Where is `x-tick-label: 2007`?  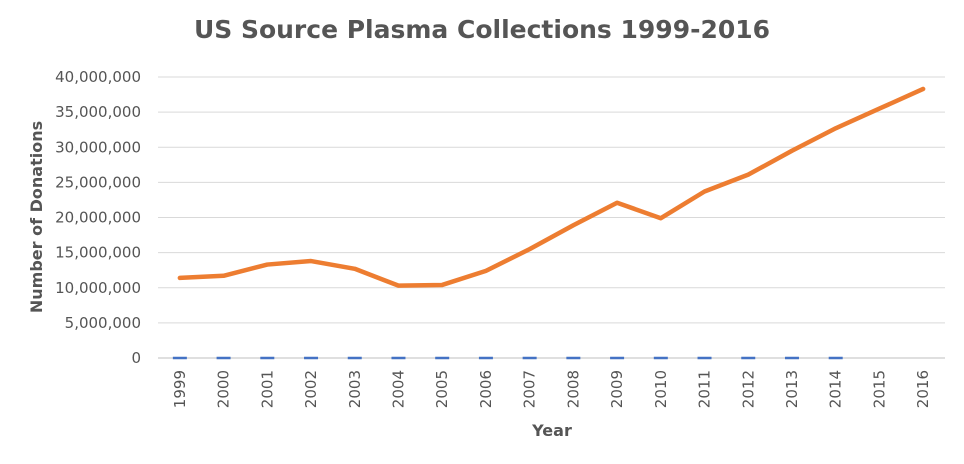 x-tick-label: 2007 is located at coordinates (530, 389).